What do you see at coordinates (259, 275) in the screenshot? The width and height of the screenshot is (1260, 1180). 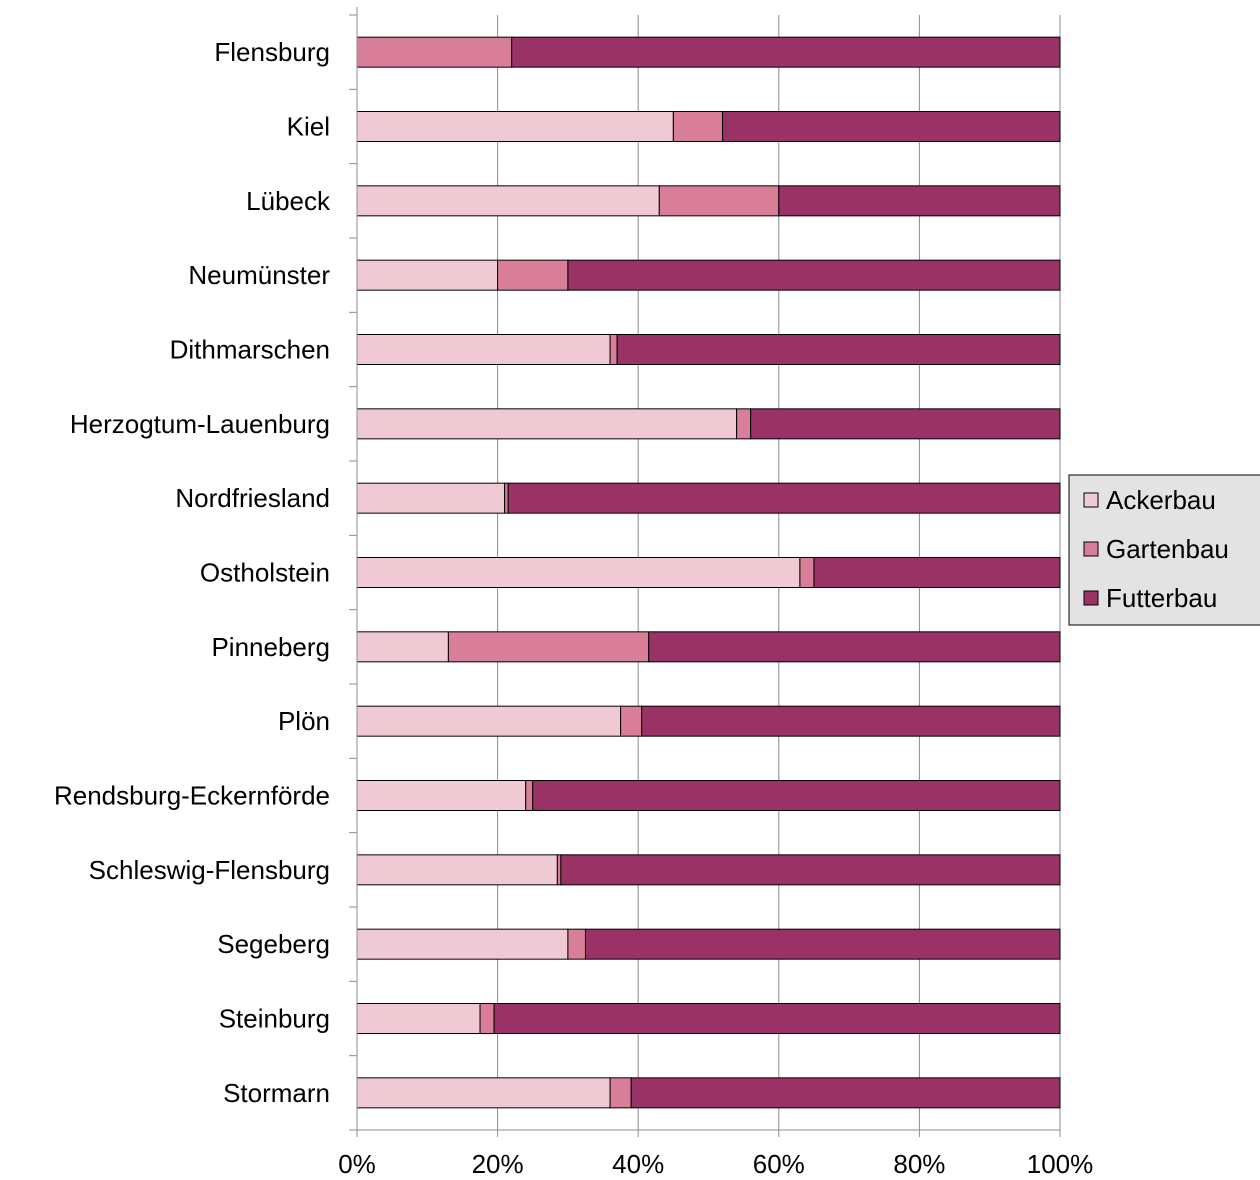 I see `category-label: Neumünster` at bounding box center [259, 275].